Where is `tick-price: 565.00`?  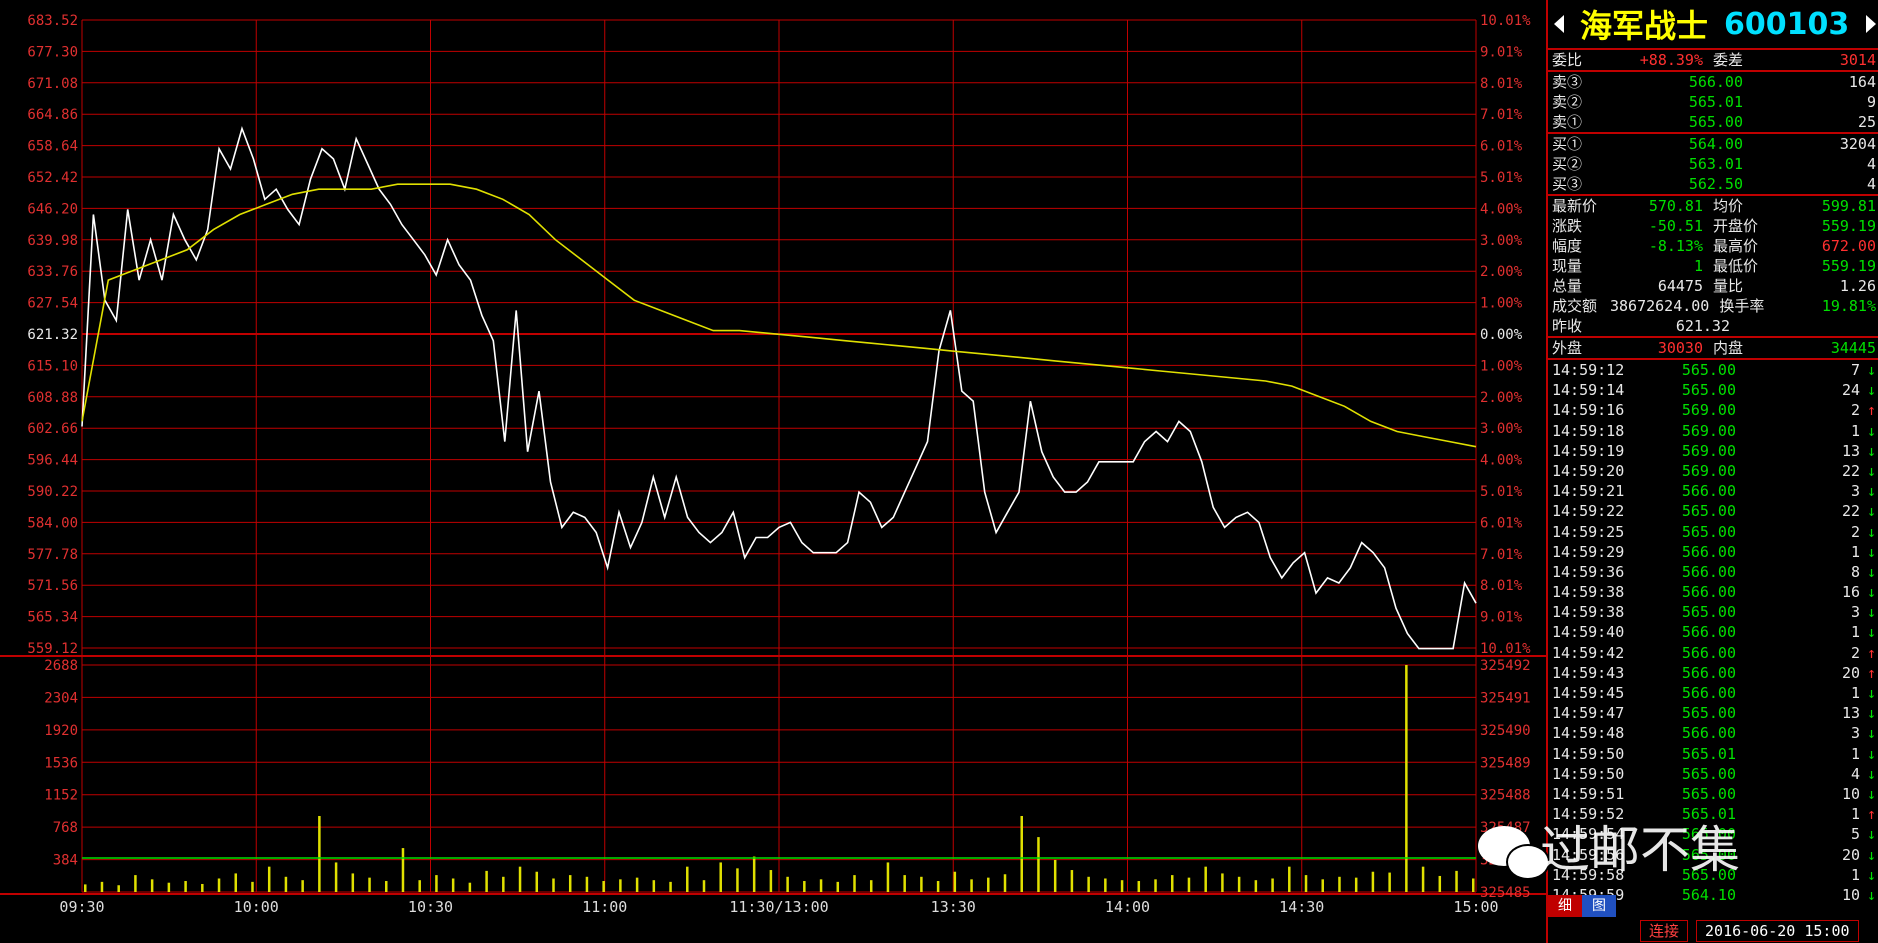 tick-price: 565.00 is located at coordinates (1708, 834).